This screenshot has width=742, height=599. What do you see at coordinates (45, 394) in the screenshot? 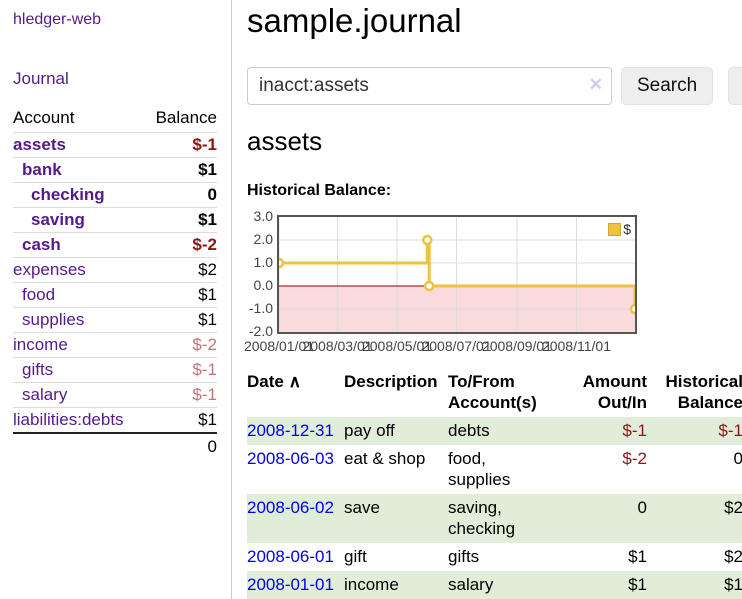
I see `account-link-salary: salary` at bounding box center [45, 394].